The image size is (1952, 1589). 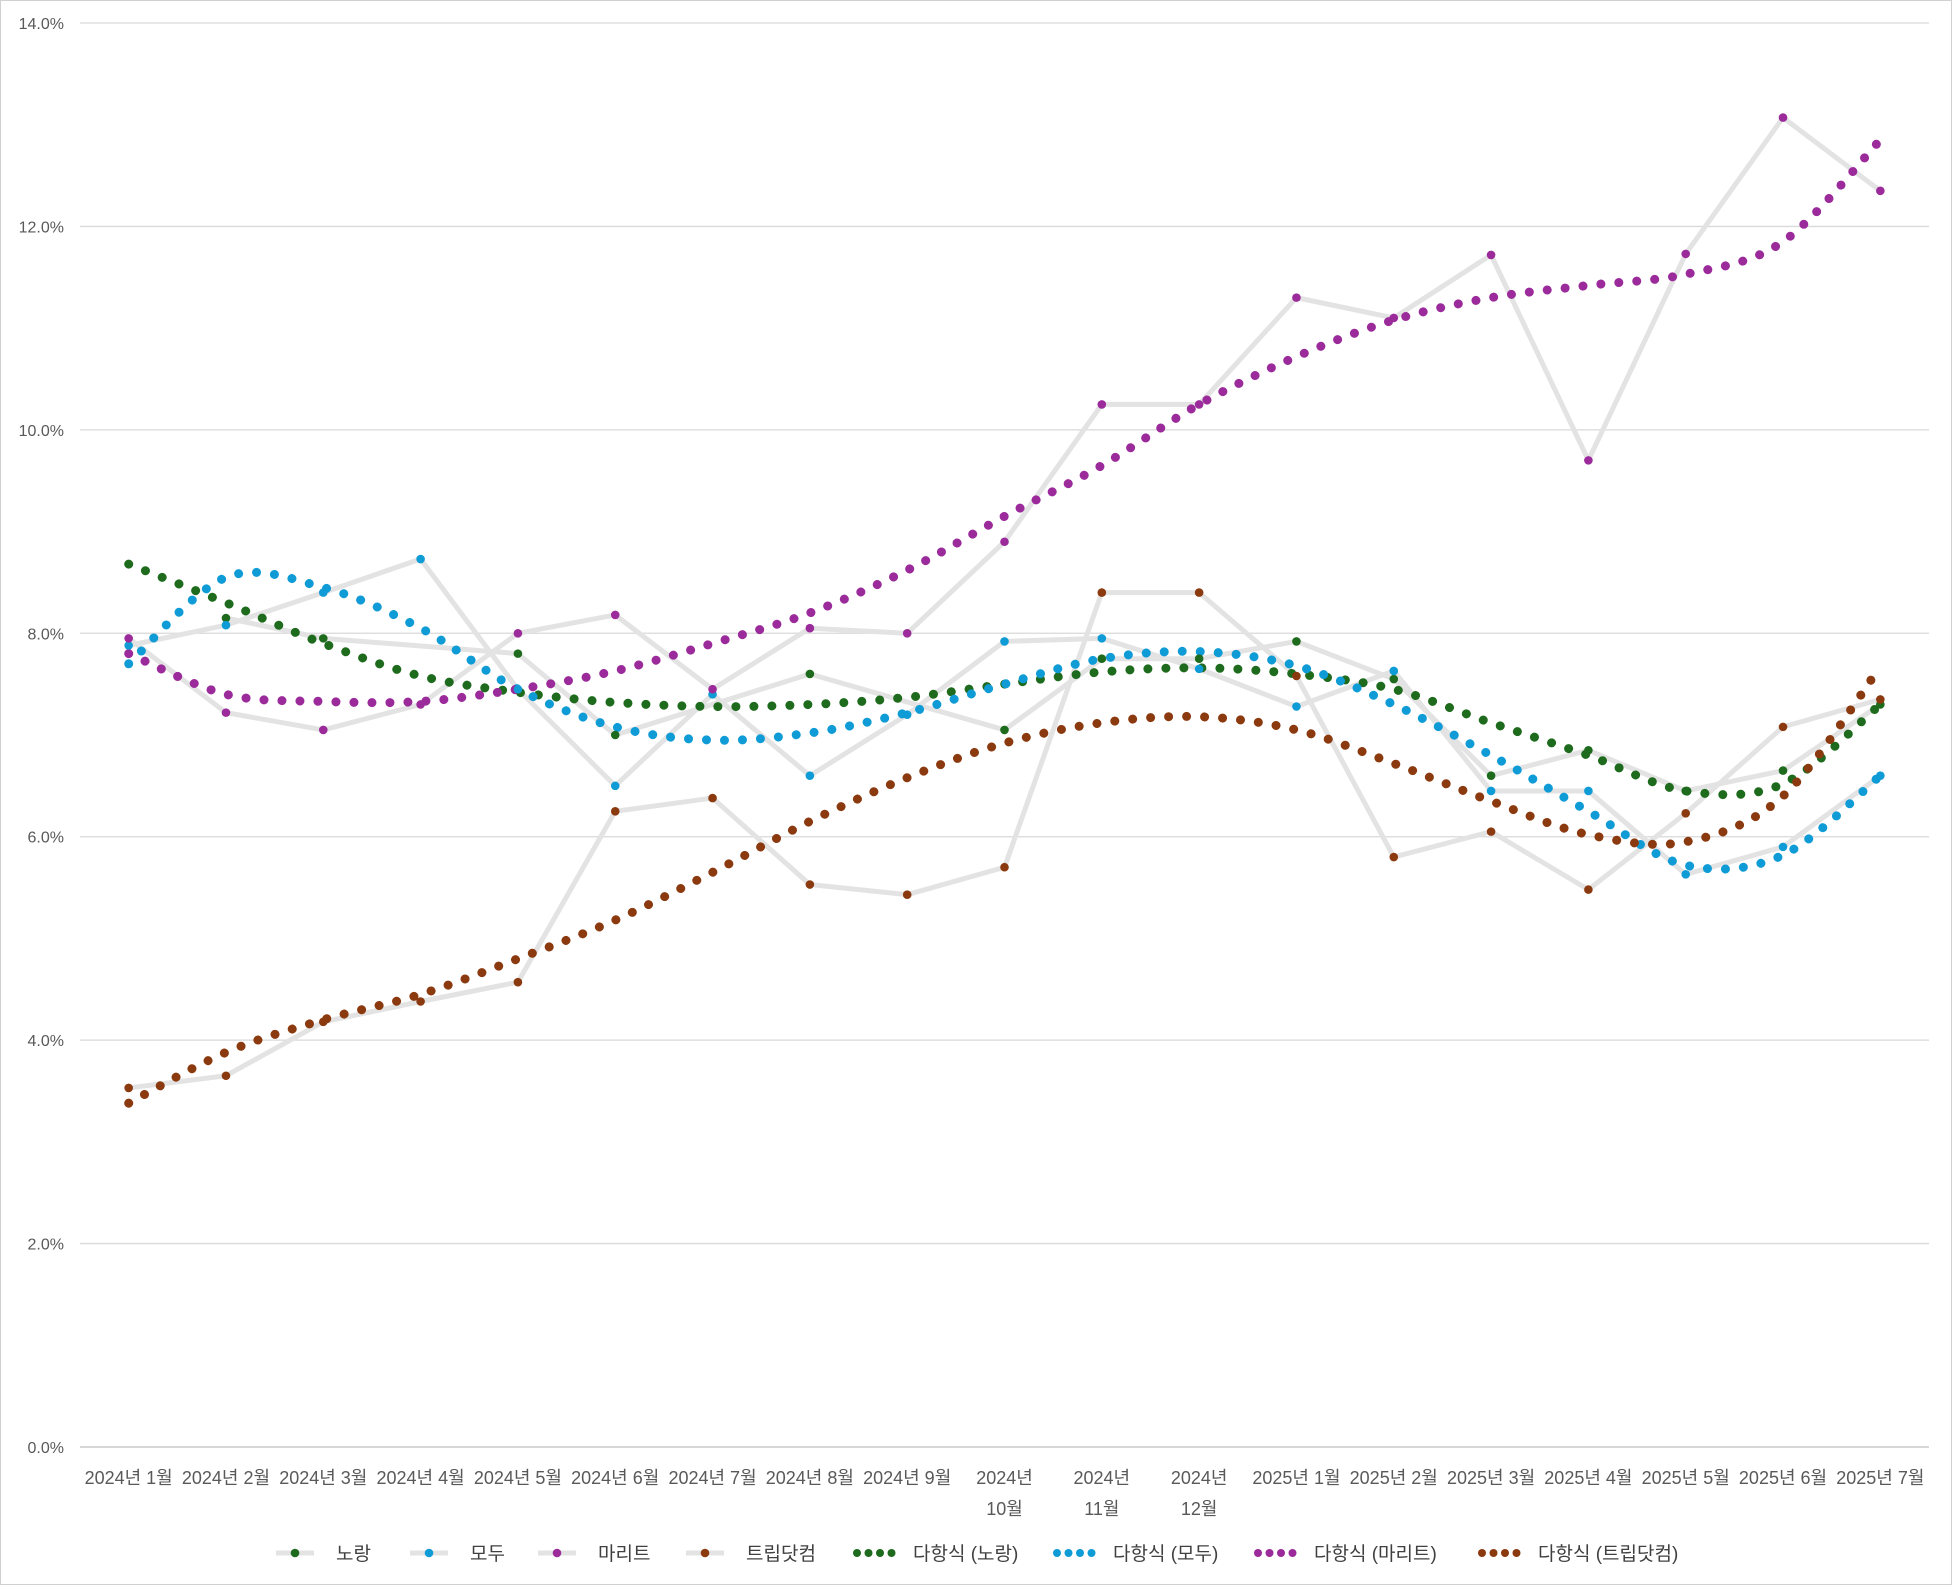 What do you see at coordinates (1199, 1509) in the screenshot?
I see `x-tick-label: 12월` at bounding box center [1199, 1509].